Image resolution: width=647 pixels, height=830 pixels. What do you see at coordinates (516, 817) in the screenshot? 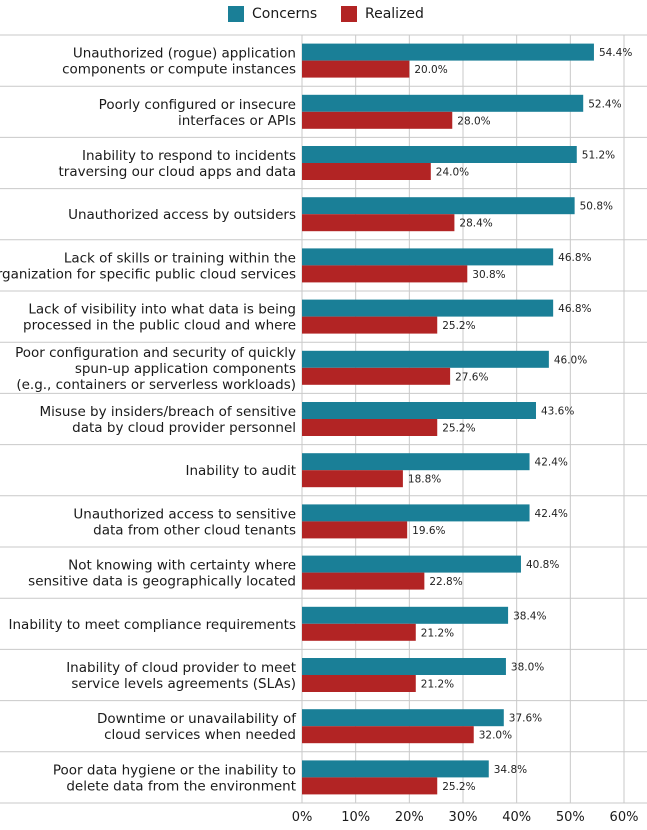
I see `x-tick-label-4: 40%` at bounding box center [516, 817].